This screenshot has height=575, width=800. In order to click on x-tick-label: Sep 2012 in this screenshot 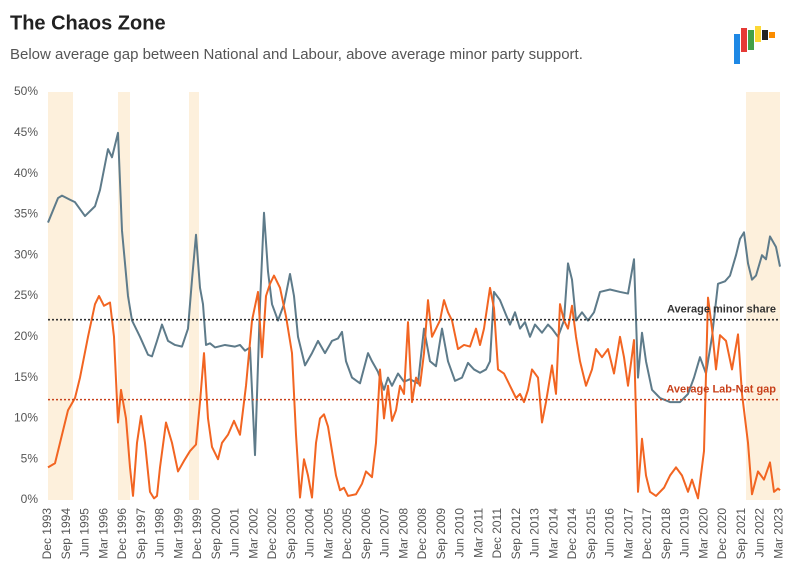, I will do `click(516, 534)`.